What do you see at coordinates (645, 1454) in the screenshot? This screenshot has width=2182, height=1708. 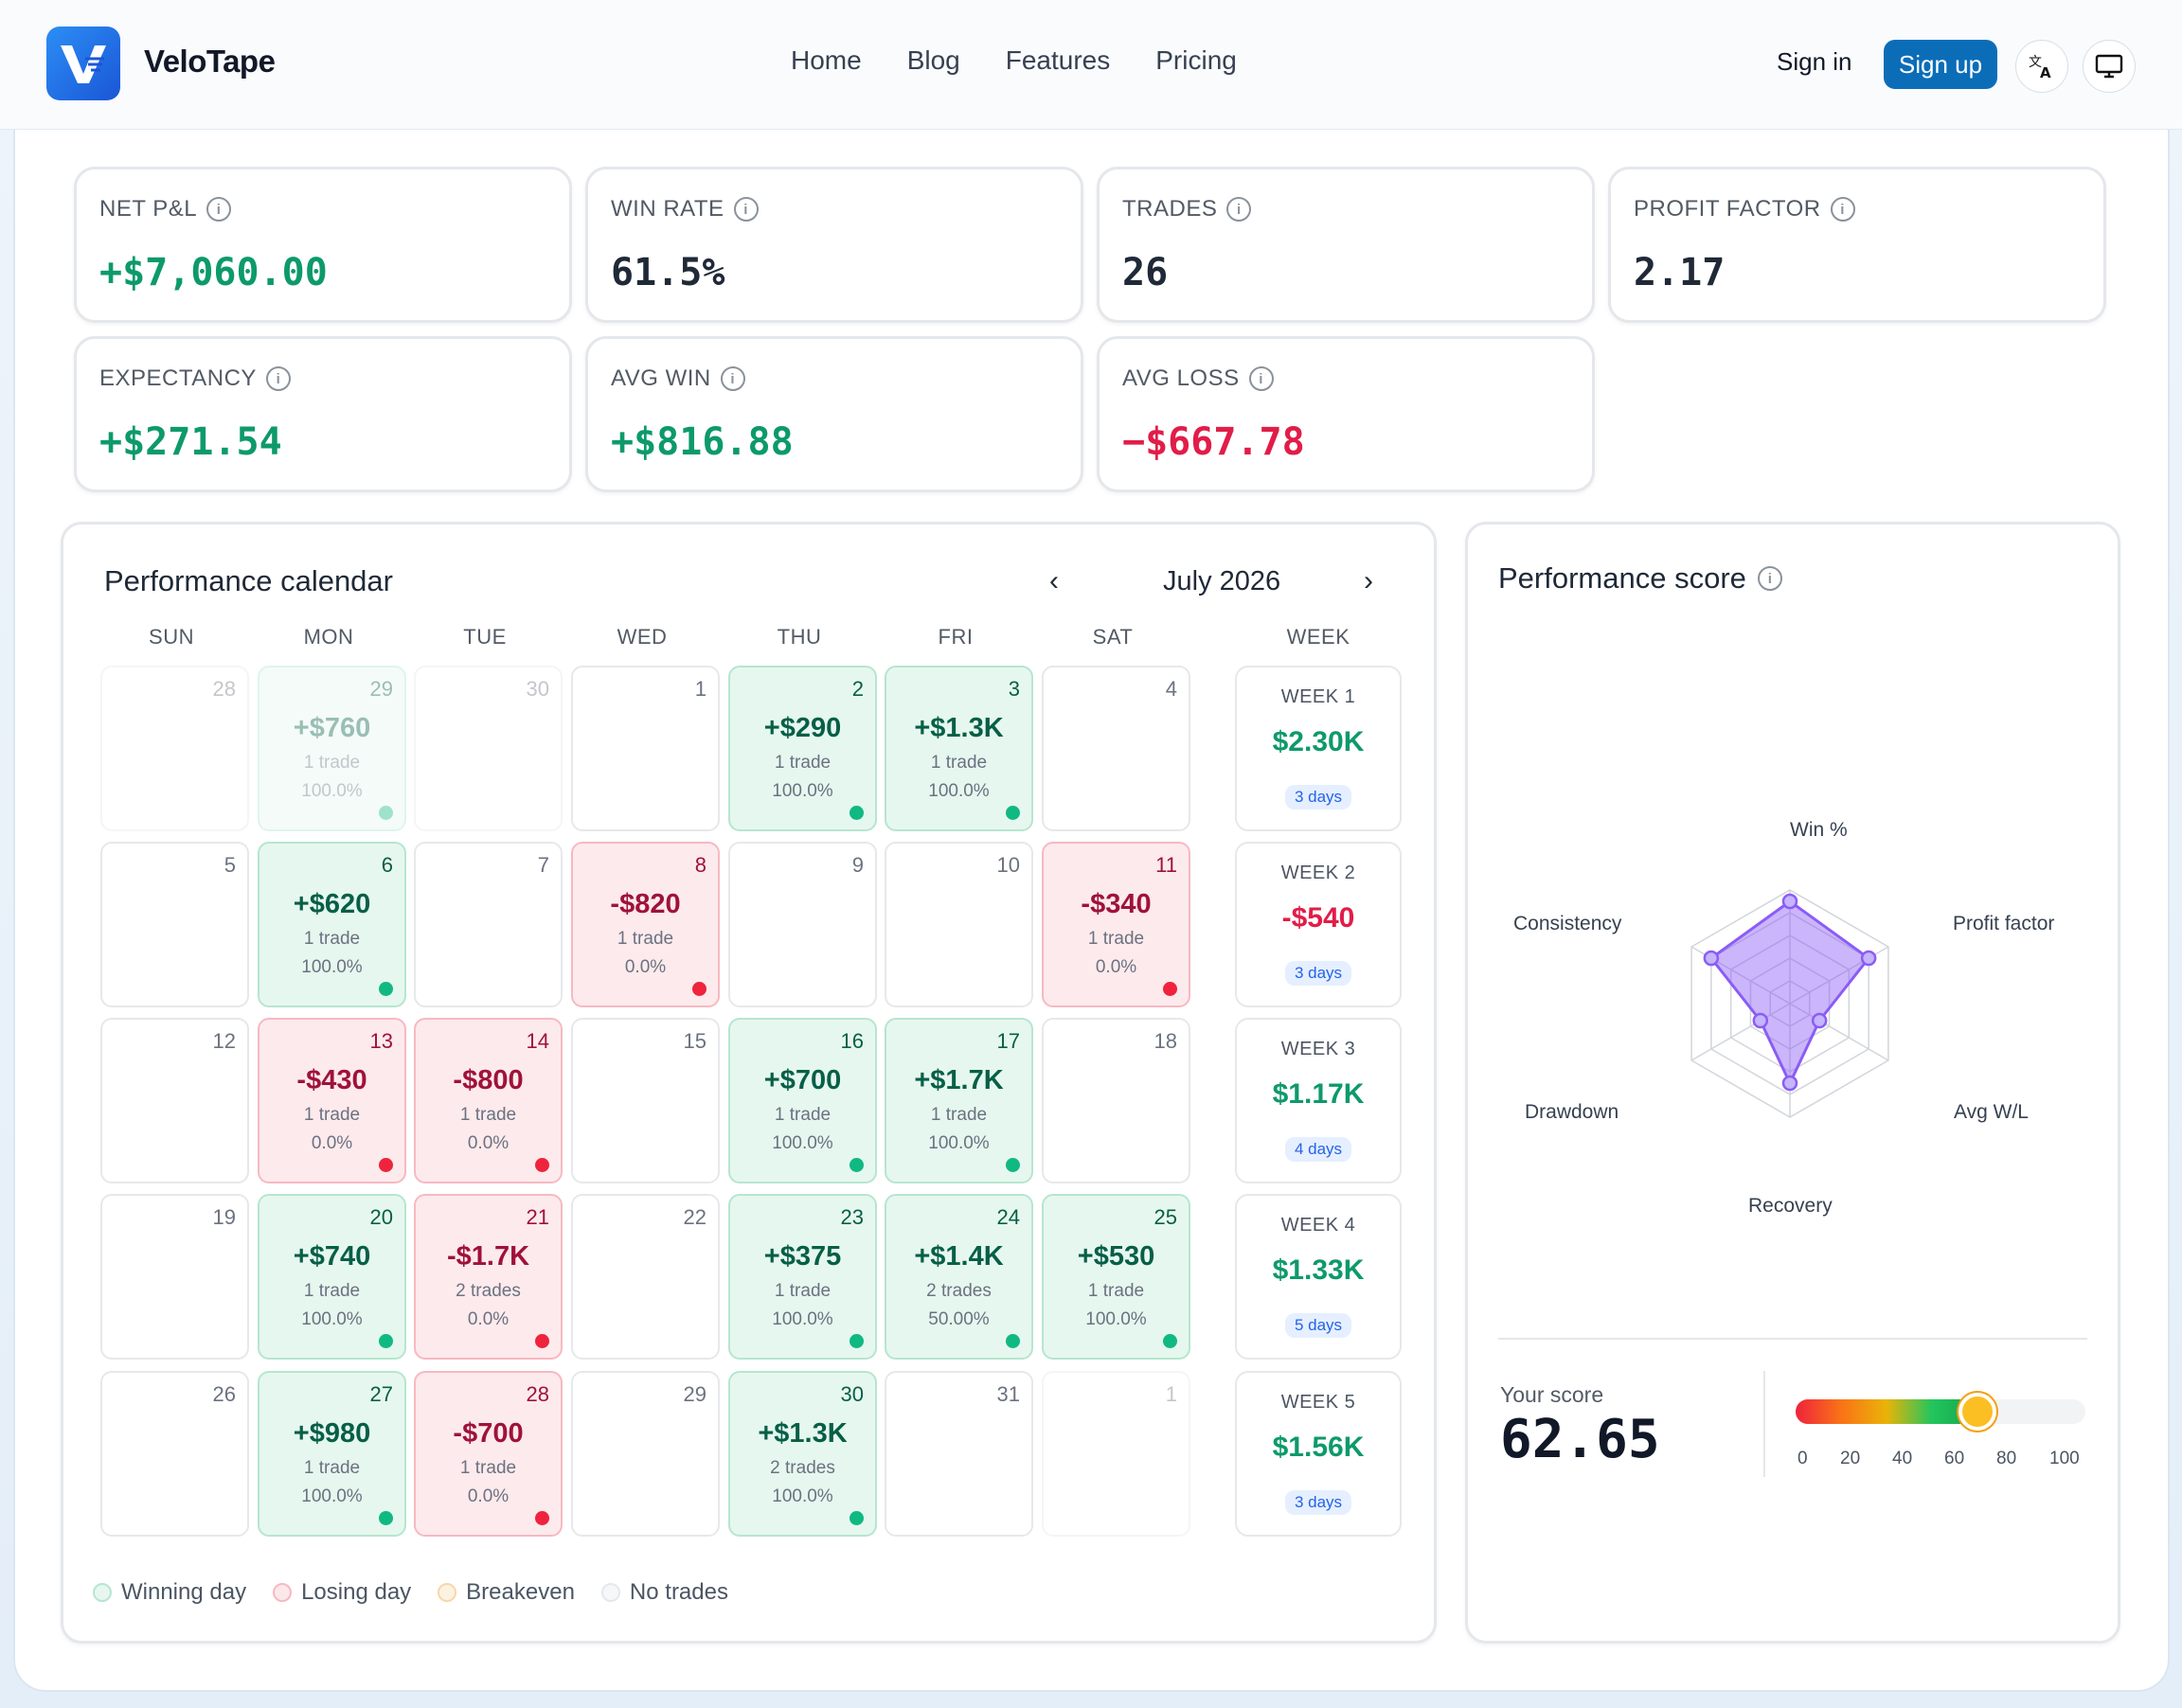 I see `calendar-day-cell: 29` at bounding box center [645, 1454].